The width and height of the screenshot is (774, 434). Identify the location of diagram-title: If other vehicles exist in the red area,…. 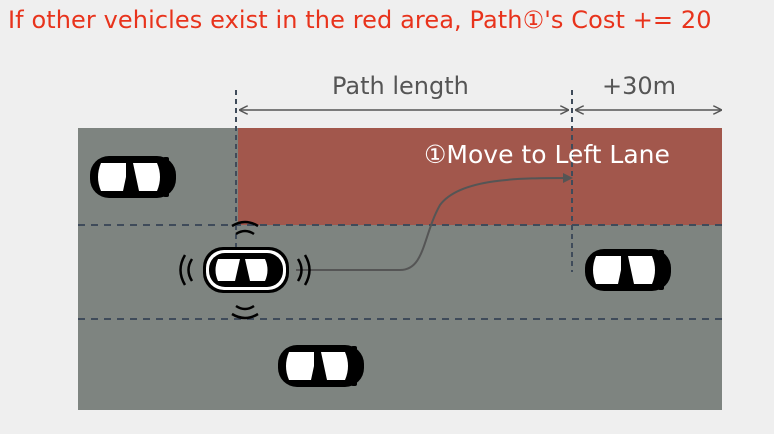
(360, 20).